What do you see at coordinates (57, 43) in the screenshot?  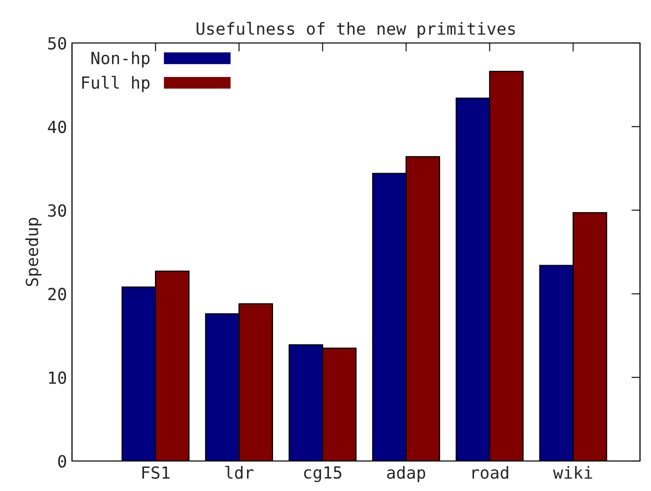 I see `y-tick-label: 50` at bounding box center [57, 43].